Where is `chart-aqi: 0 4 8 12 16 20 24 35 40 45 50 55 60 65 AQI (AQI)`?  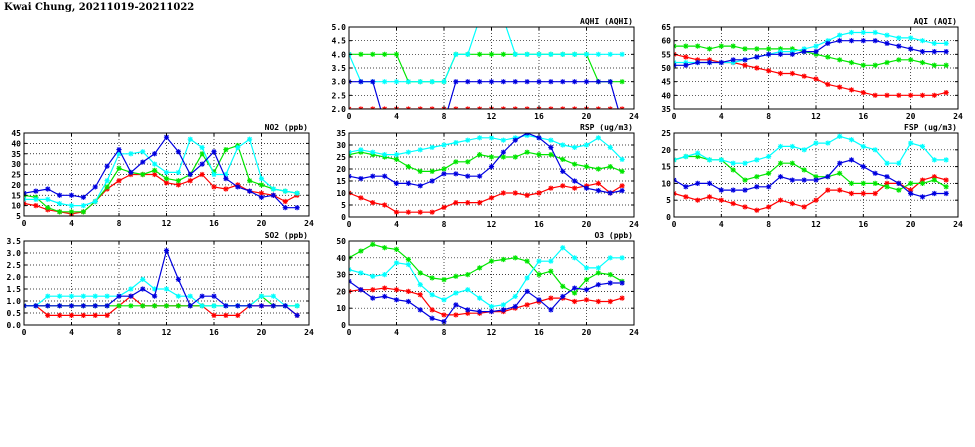 chart-aqi: 0 4 8 12 16 20 24 35 40 45 50 55 60 65 AQI (AQI) is located at coordinates (812, 69).